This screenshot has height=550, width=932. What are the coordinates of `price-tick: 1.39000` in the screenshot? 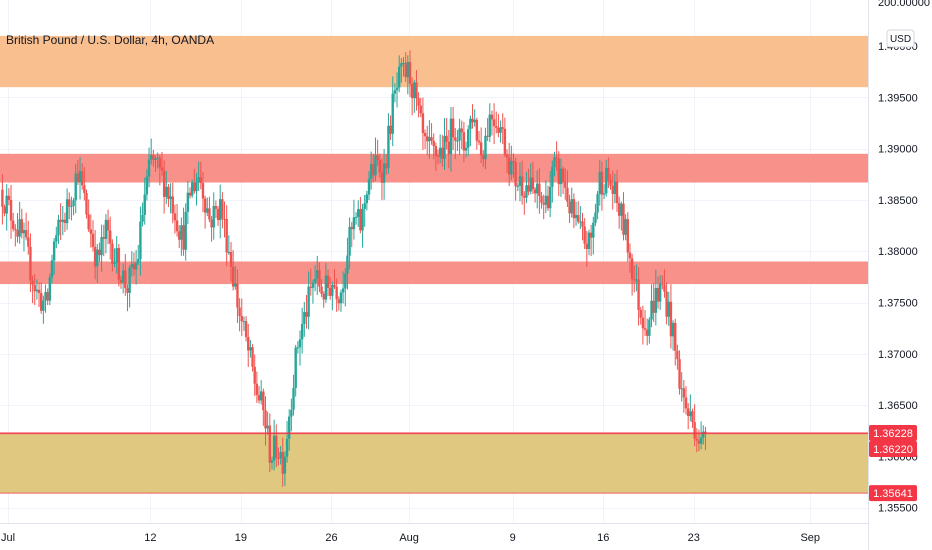 It's located at (898, 150).